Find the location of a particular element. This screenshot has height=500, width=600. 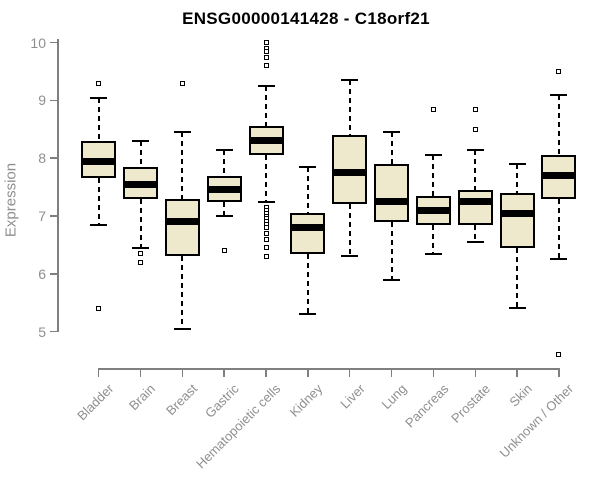

median-pancreas is located at coordinates (433, 210).